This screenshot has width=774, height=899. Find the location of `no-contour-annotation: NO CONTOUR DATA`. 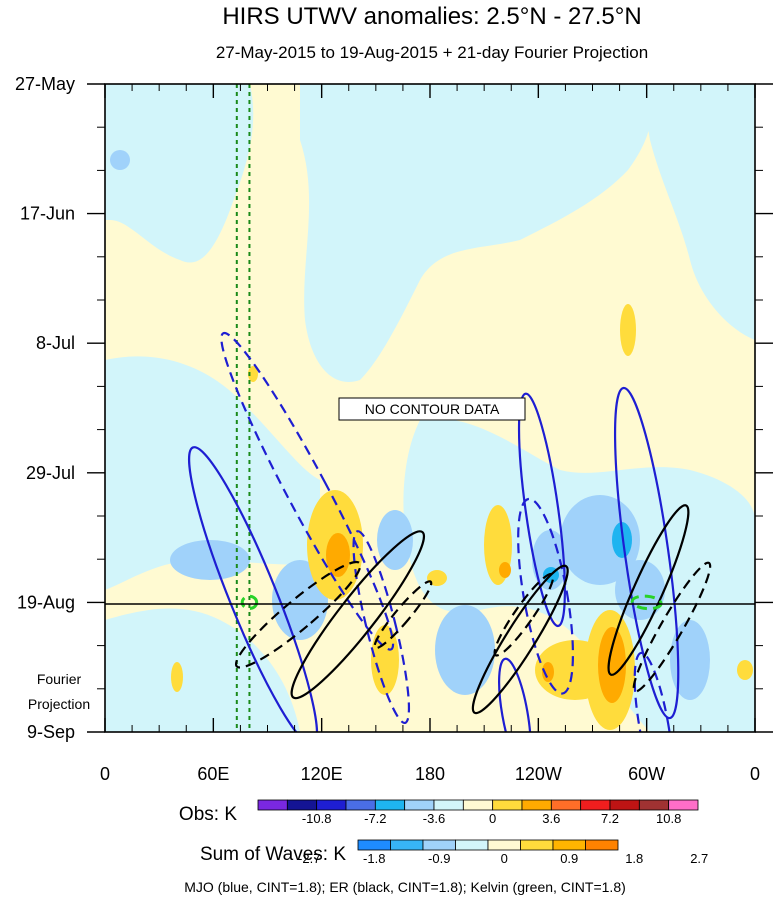

no-contour-annotation: NO CONTOUR DATA is located at coordinates (432, 409).